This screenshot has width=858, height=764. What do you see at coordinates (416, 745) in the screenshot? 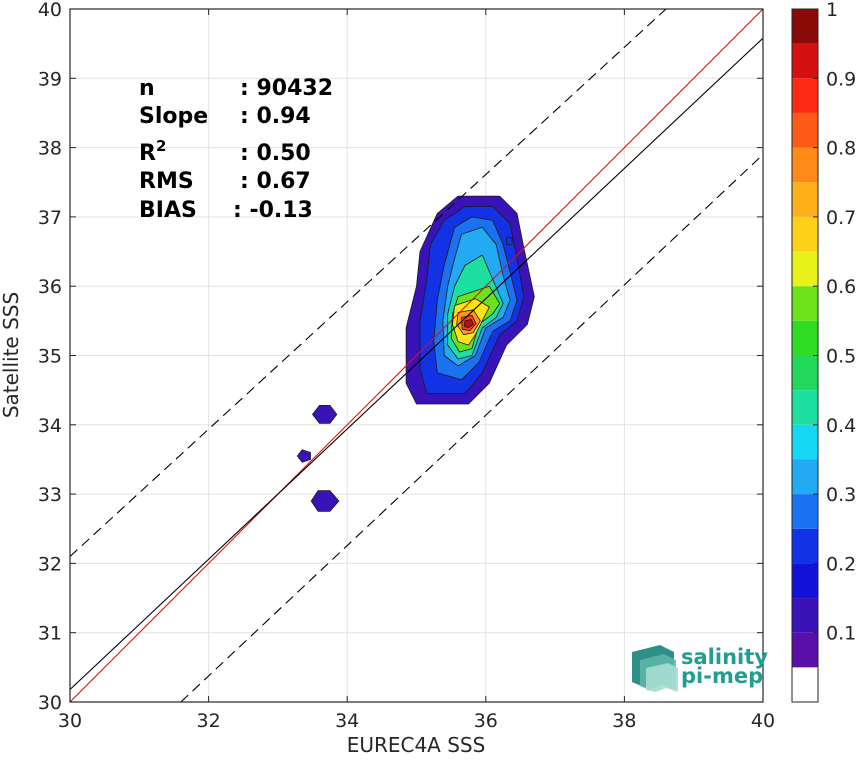
I see `x-axis-label: EUREC4A SSS` at bounding box center [416, 745].